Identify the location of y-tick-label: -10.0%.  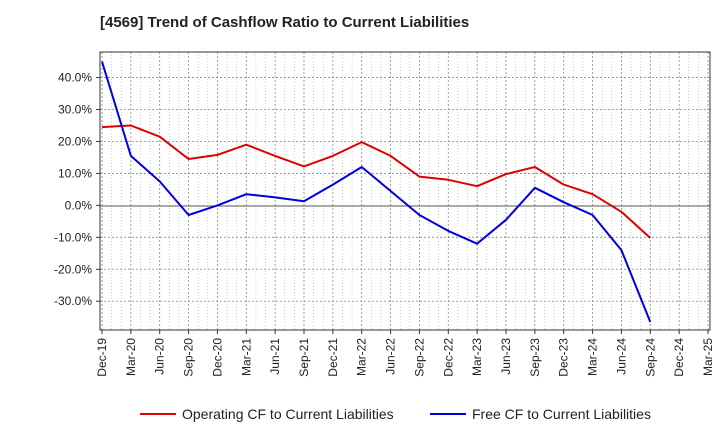
(73, 237).